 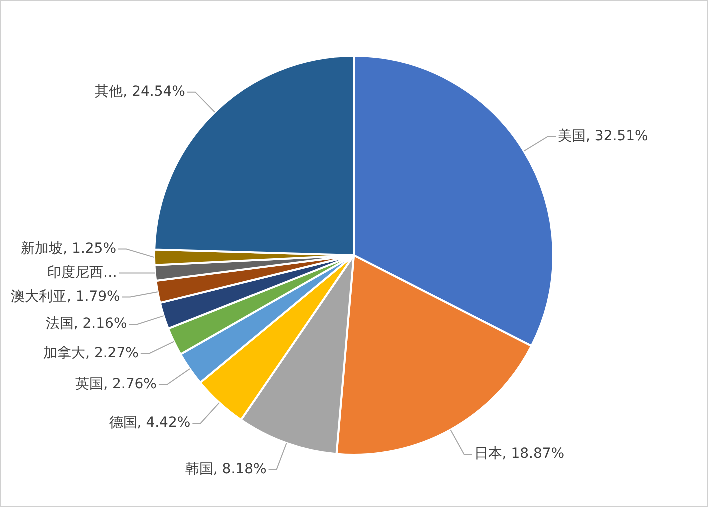 I want to click on slice-label: 澳大利亚, 1.79%, so click(x=65, y=296).